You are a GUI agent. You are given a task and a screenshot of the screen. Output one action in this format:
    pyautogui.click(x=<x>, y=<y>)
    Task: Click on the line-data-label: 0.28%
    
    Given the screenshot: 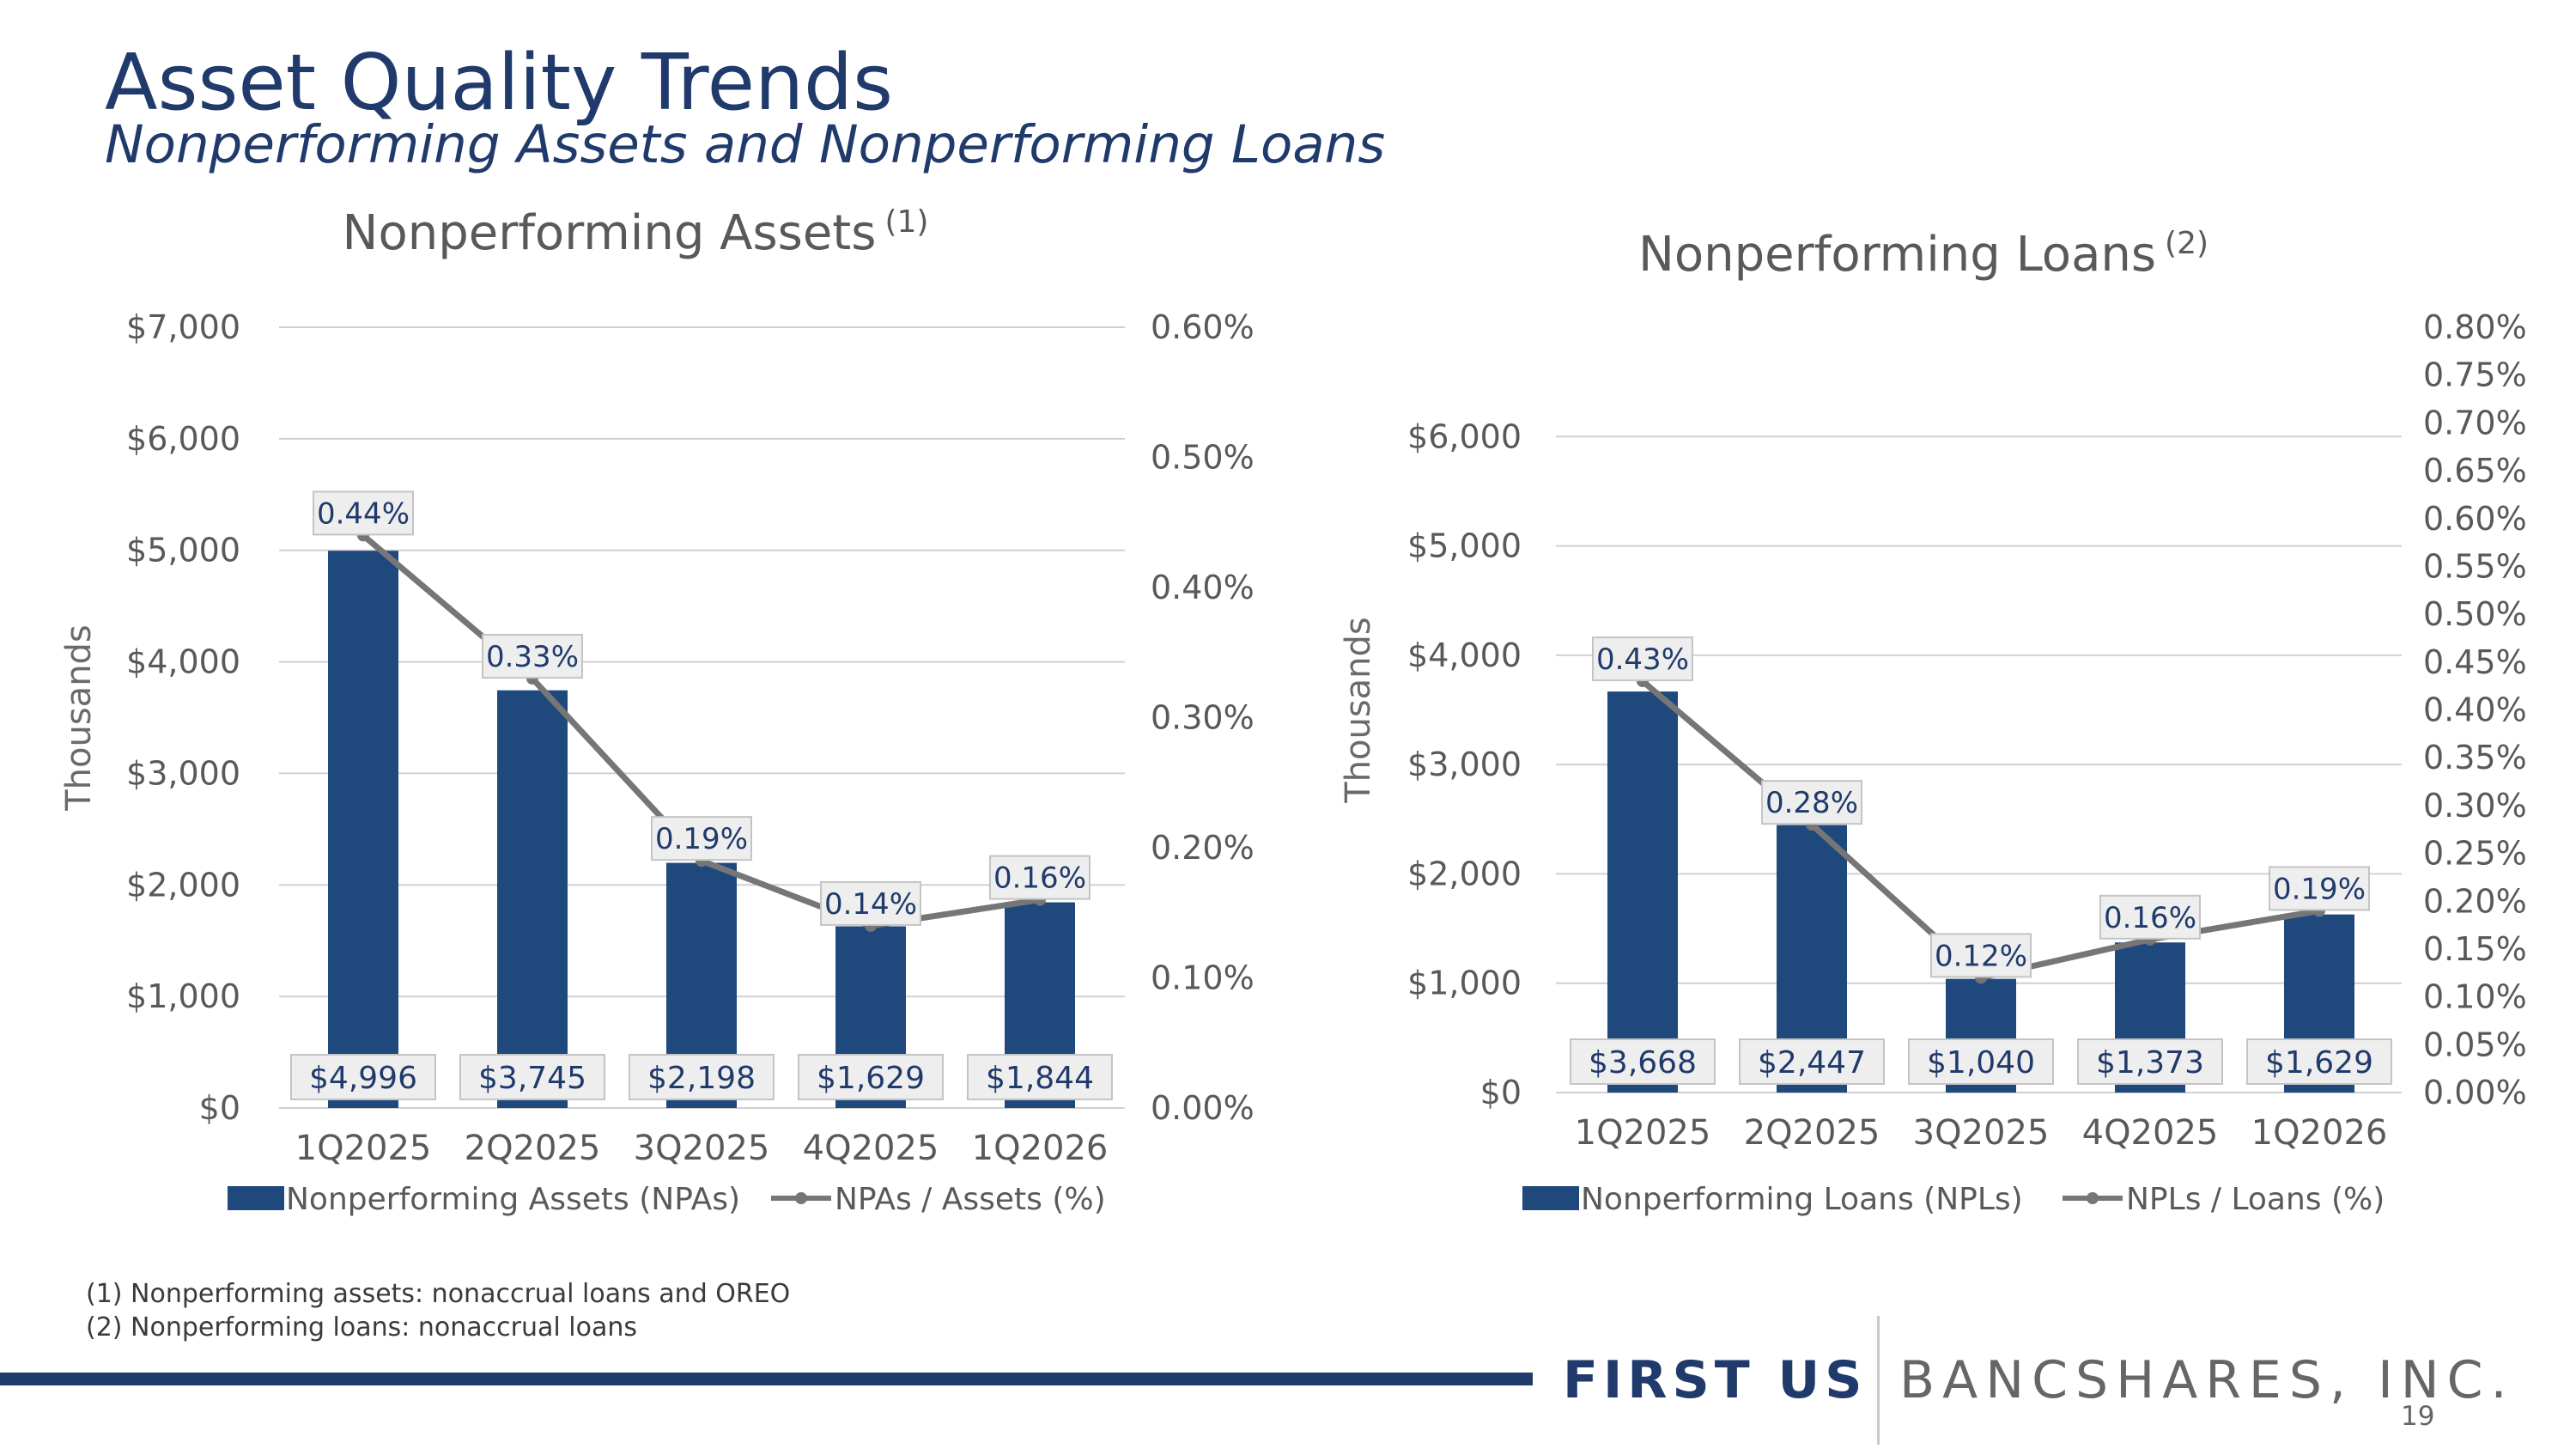 What is the action you would take?
    pyautogui.click(x=1812, y=803)
    